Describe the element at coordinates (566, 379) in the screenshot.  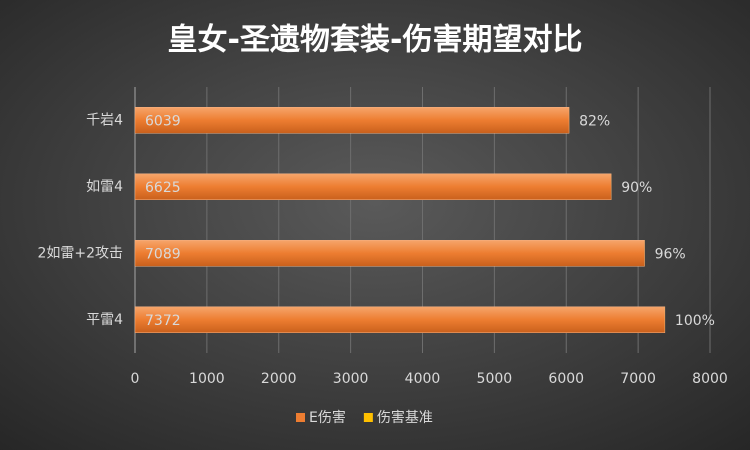
I see `x-tick-label: 6000` at that location.